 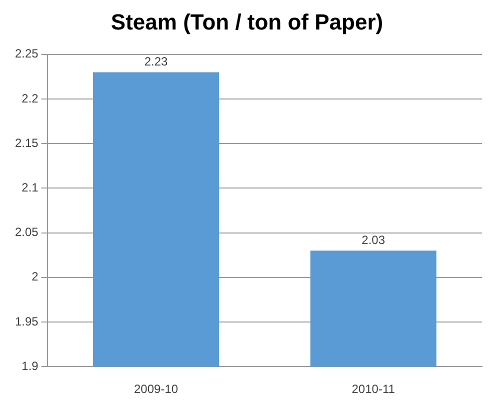 I want to click on data-label: 2.03, so click(x=374, y=239).